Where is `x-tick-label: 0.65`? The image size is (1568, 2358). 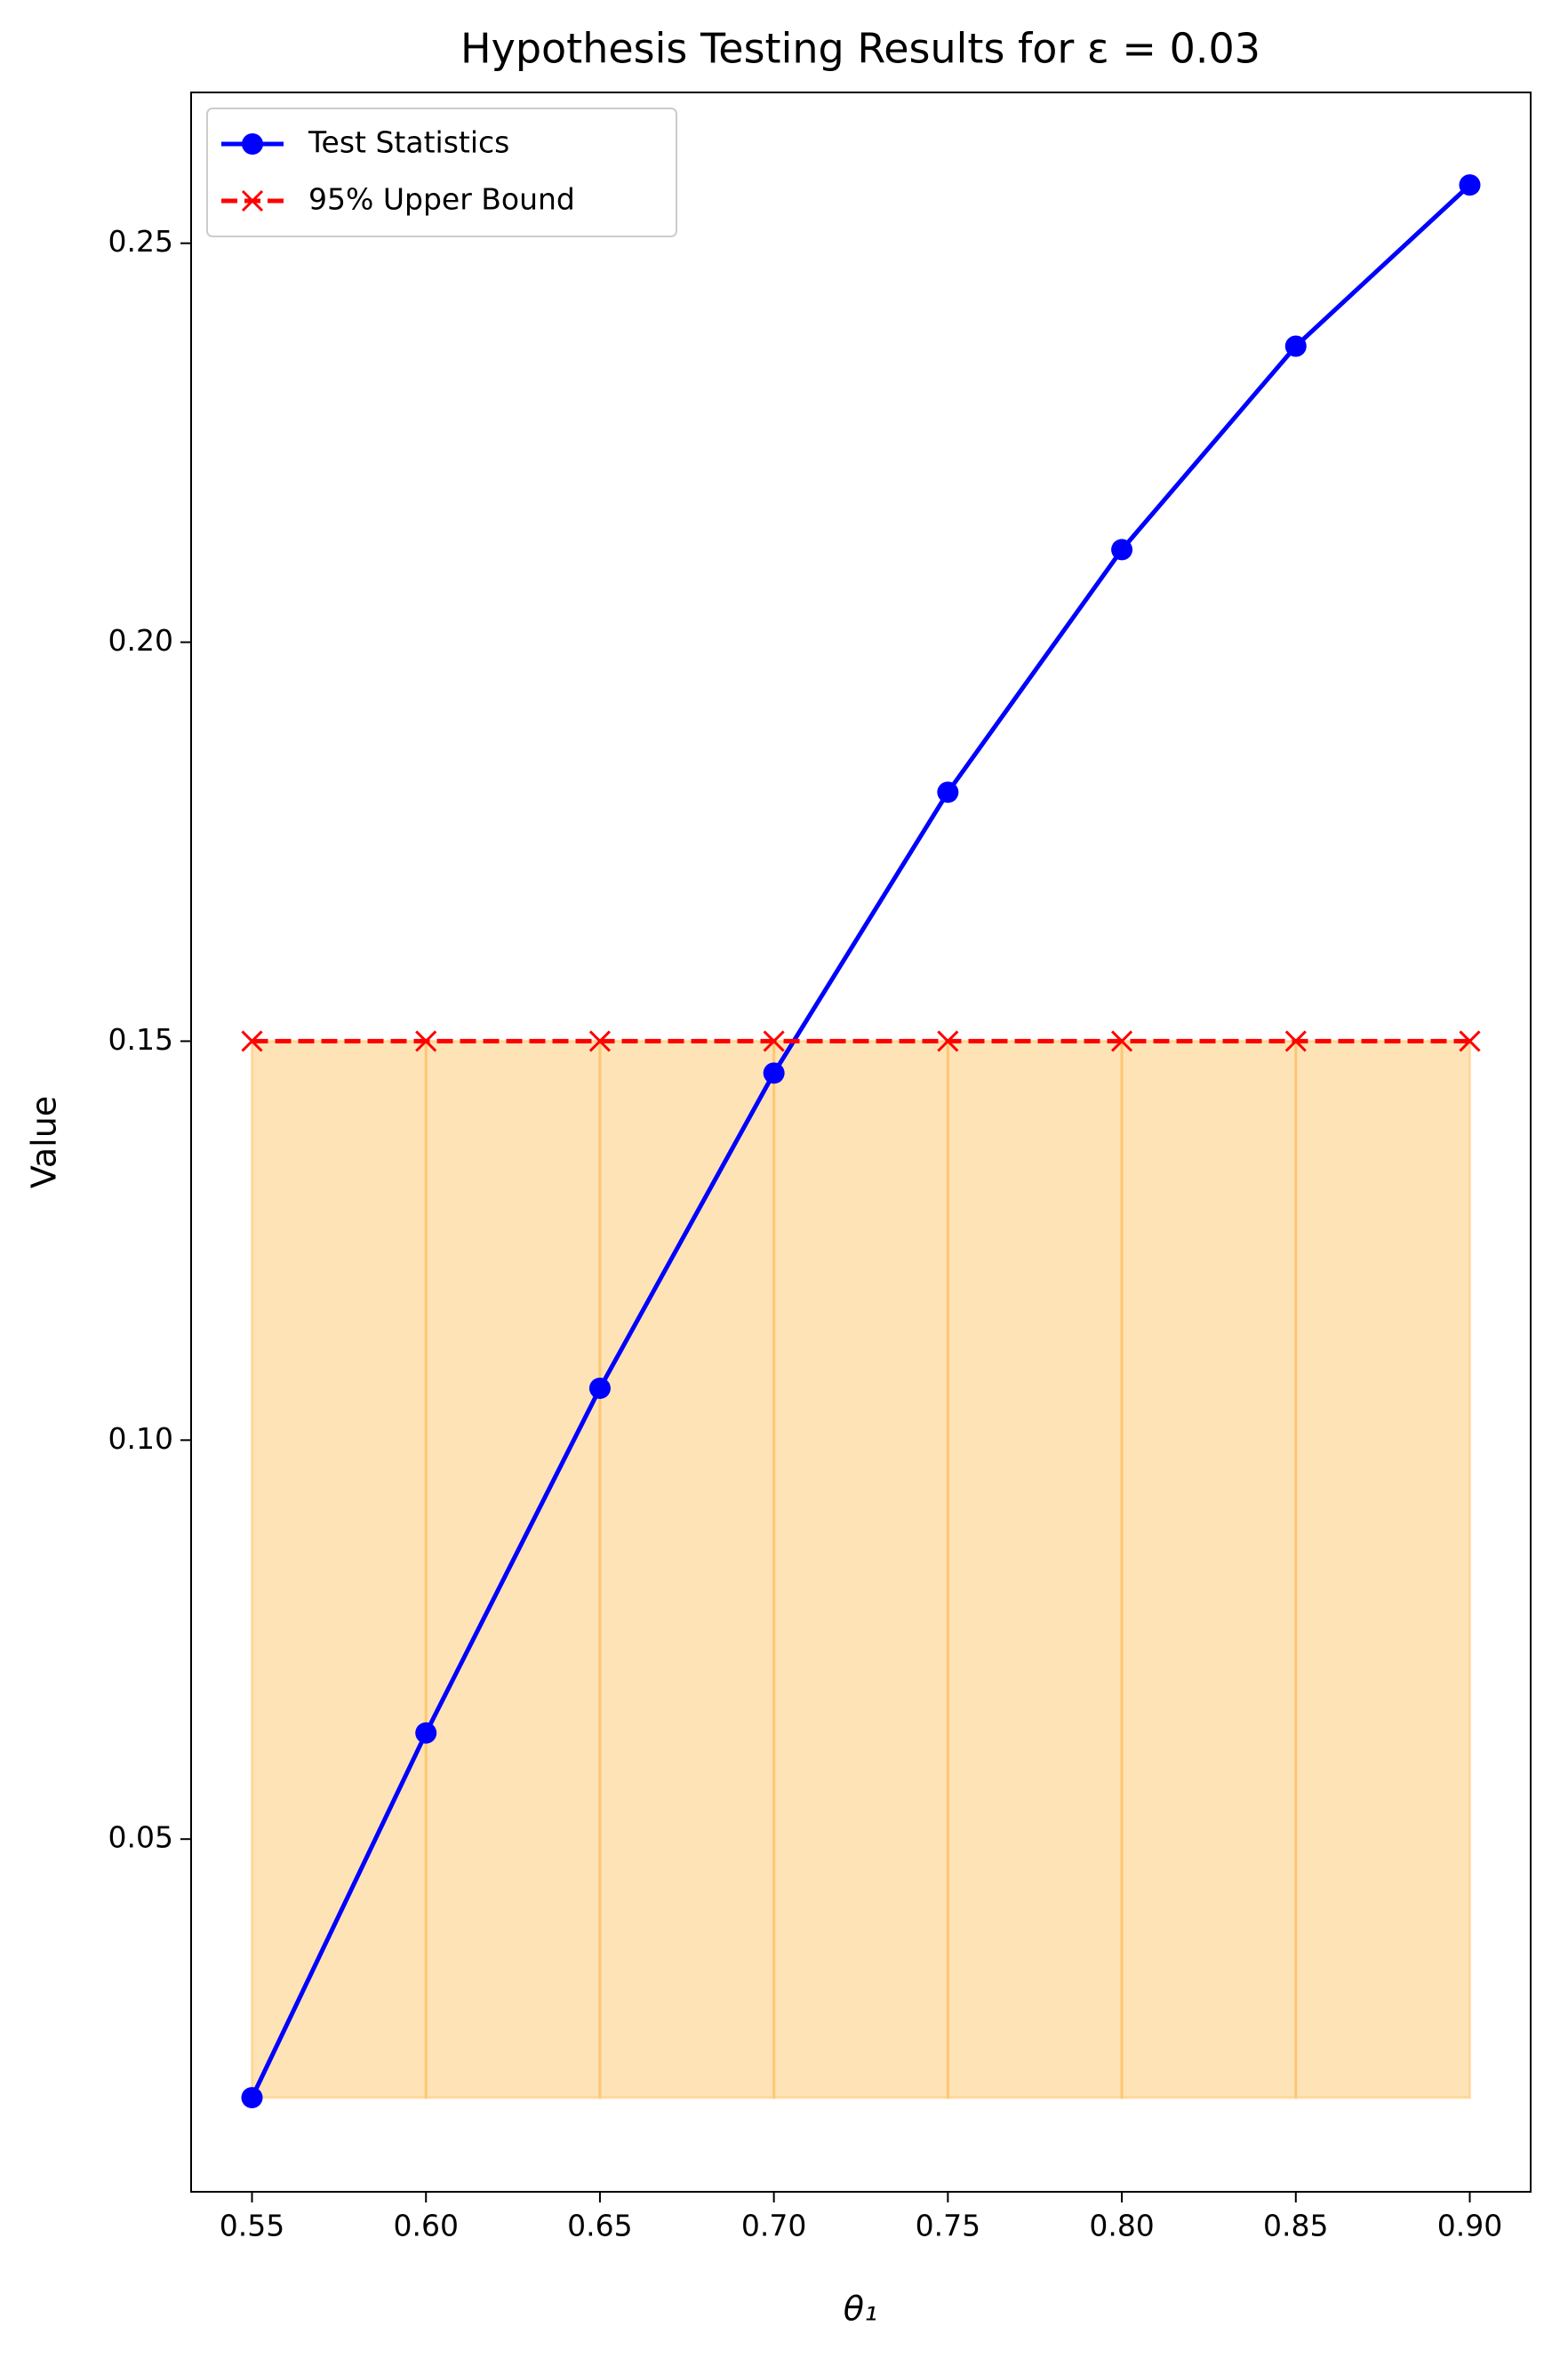
x-tick-label: 0.65 is located at coordinates (599, 2226).